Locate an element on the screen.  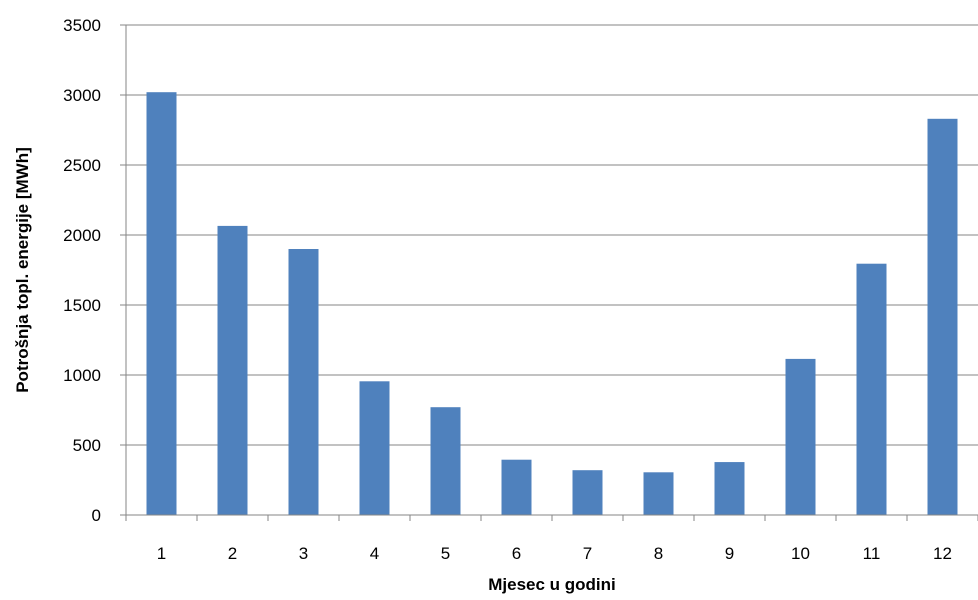
x-tick-label: 7 is located at coordinates (587, 553).